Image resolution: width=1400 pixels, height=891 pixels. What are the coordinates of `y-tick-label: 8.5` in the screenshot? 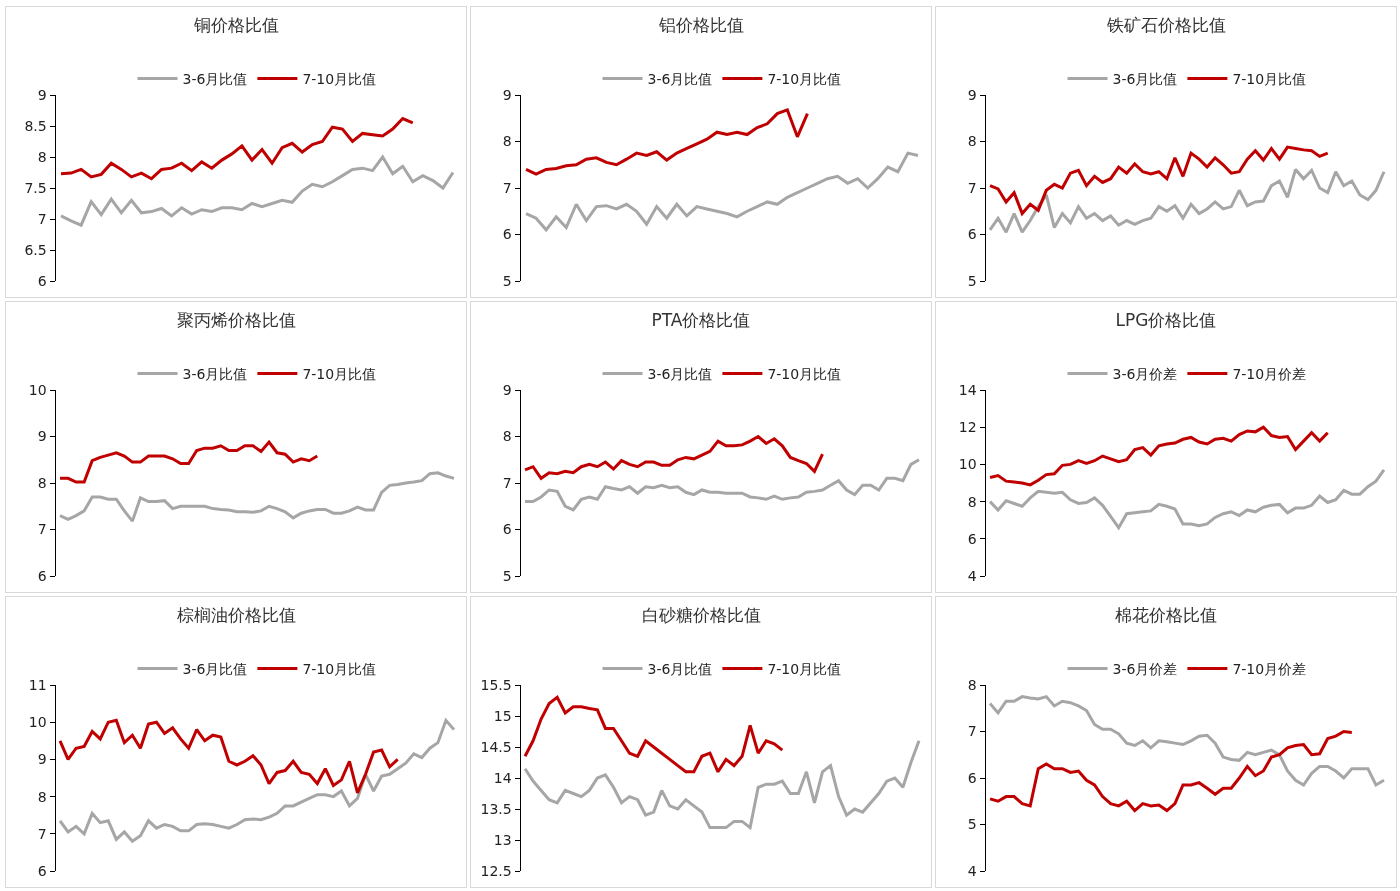 It's located at (35, 125).